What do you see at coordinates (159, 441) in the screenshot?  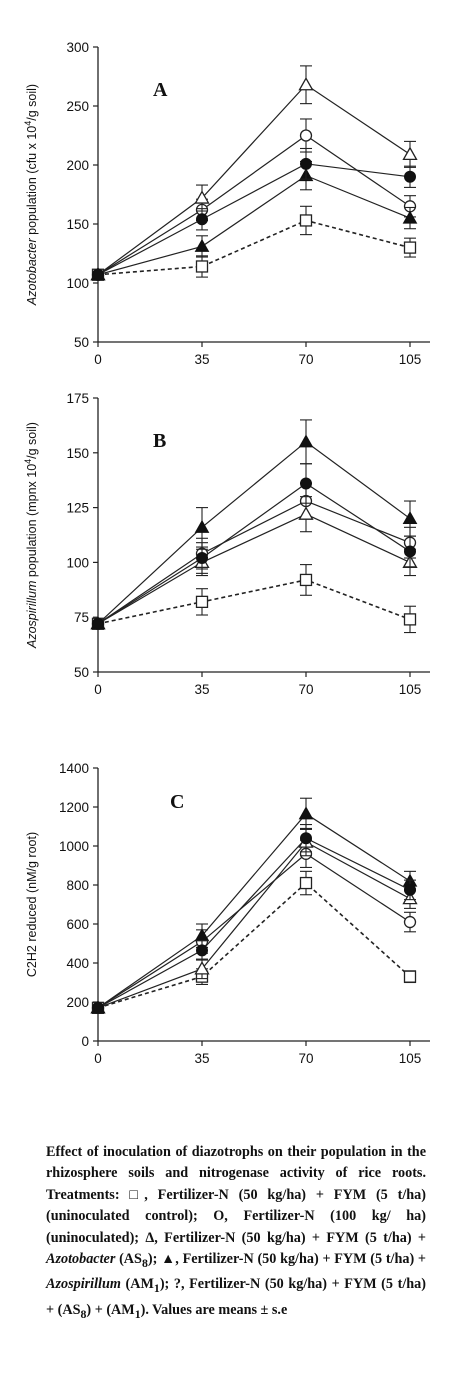 I see `panel-label: B` at bounding box center [159, 441].